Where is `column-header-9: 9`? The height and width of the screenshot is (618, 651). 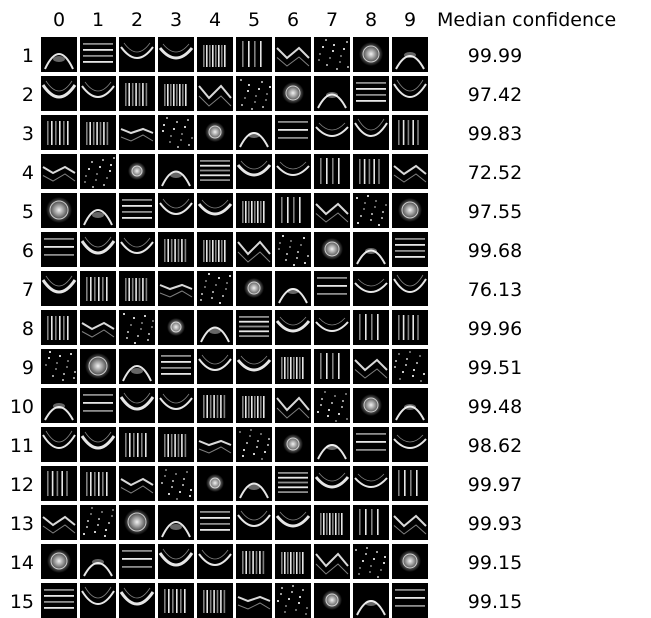 column-header-9: 9 is located at coordinates (410, 20).